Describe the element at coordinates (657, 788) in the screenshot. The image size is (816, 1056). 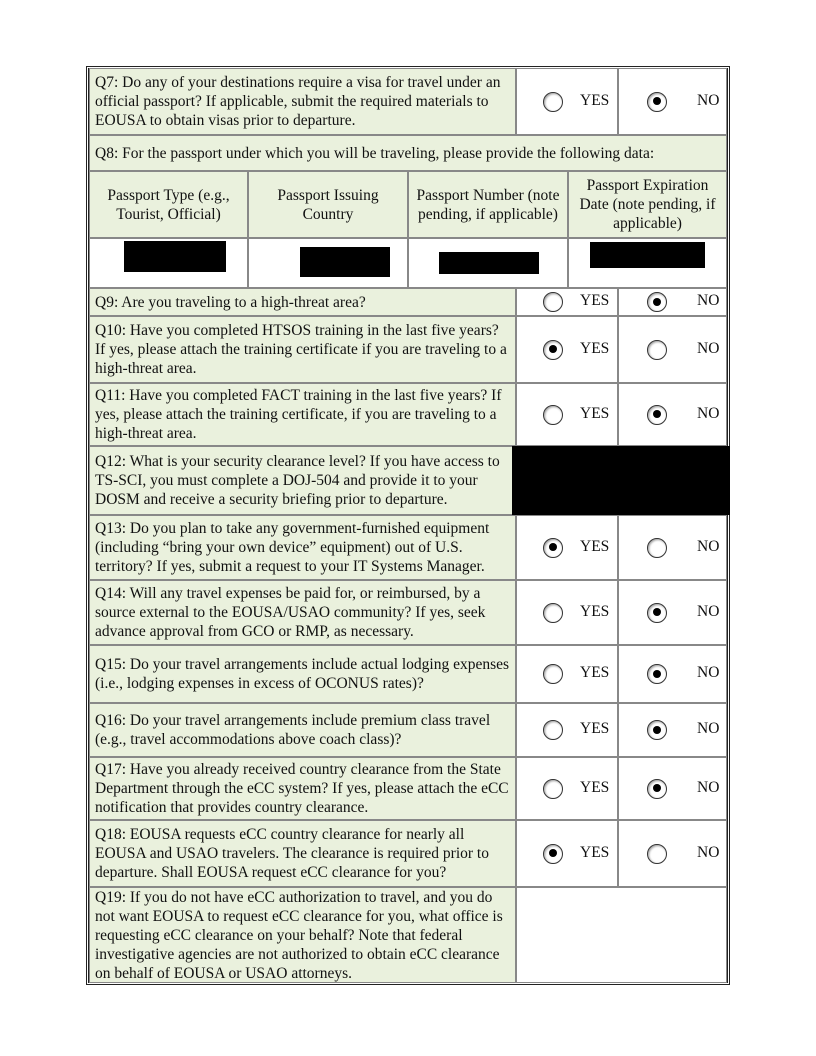
I see `no-radio-q17` at that location.